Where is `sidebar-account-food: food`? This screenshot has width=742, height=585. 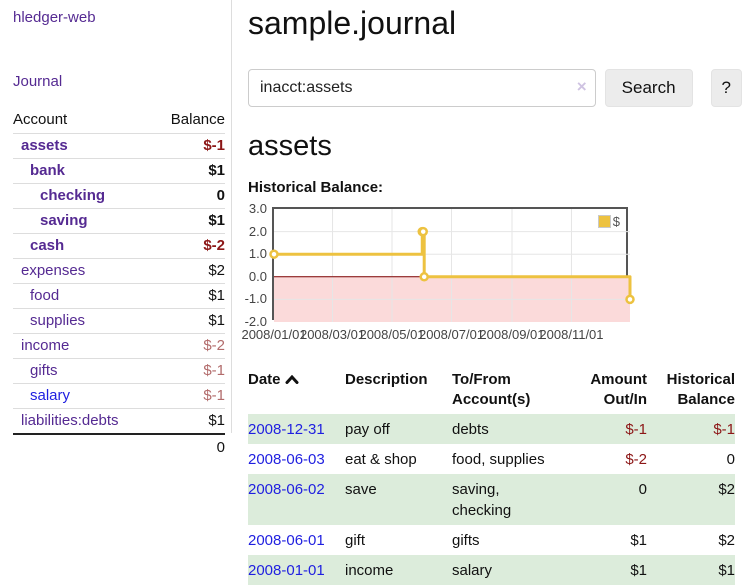 sidebar-account-food: food is located at coordinates (45, 295).